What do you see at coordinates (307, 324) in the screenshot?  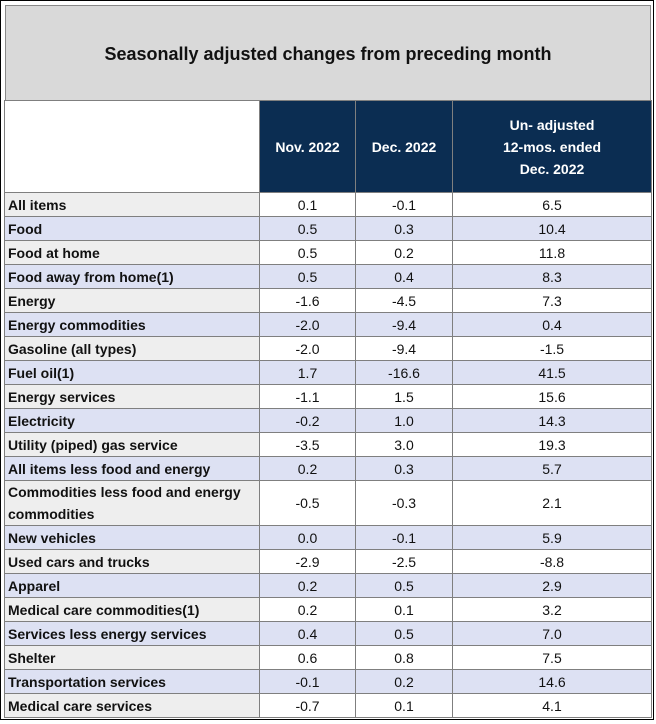 I see `cell-nov: -2.0` at bounding box center [307, 324].